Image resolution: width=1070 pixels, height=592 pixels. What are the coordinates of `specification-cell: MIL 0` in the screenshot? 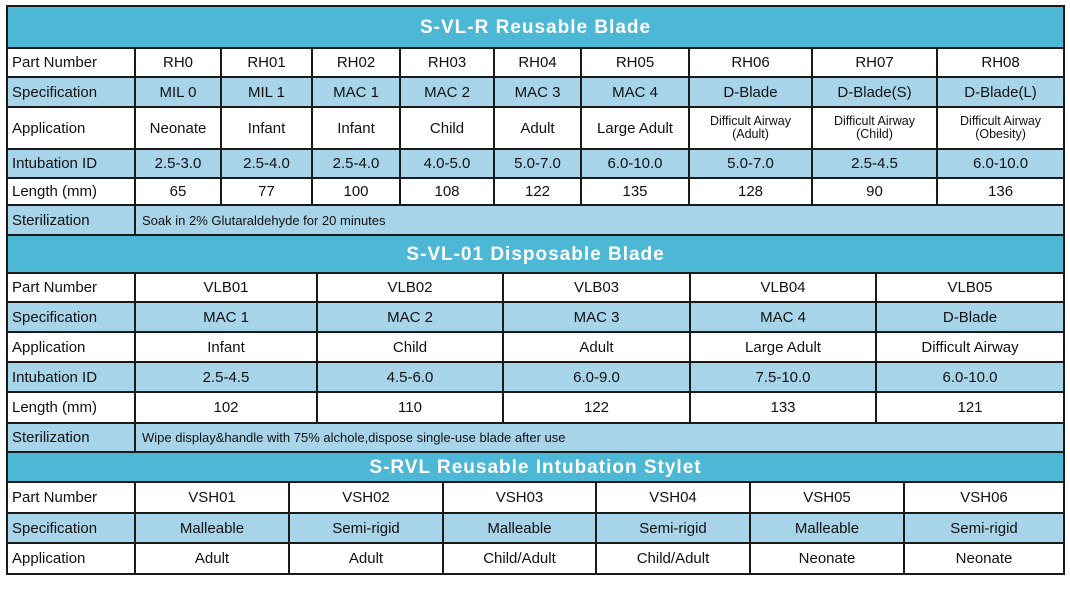 It's located at (178, 92).